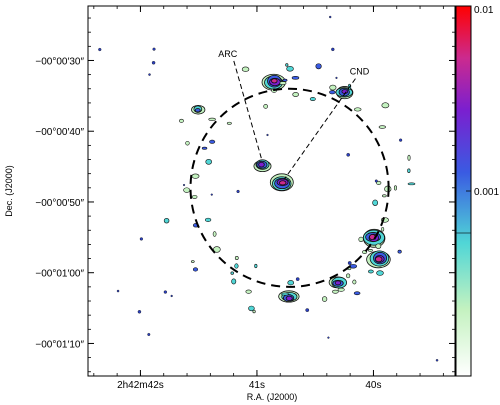 This screenshot has height=405, width=500. I want to click on feature-ring-west, so click(198, 109).